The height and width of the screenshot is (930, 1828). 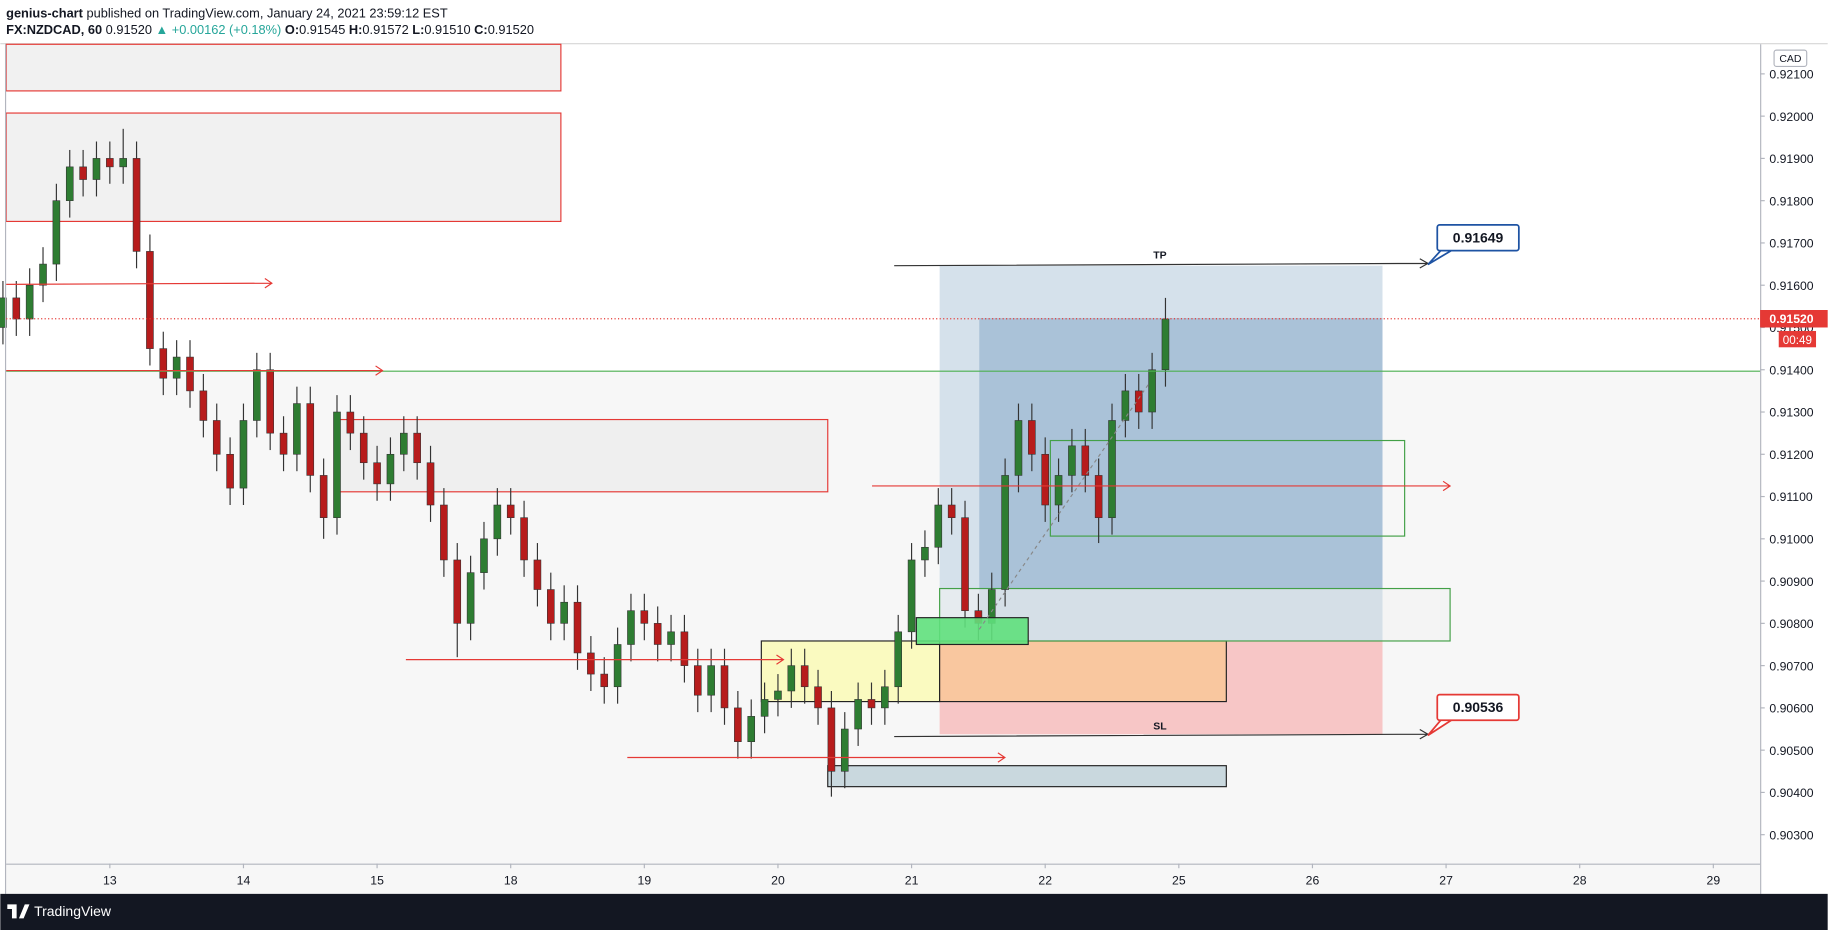 I want to click on author: genius-chart, so click(x=45, y=12).